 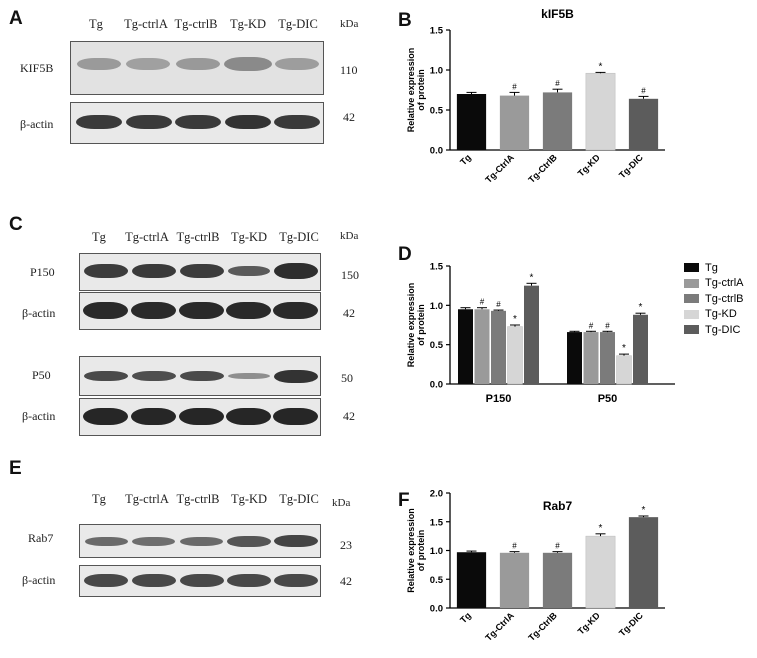 What do you see at coordinates (724, 298) in the screenshot?
I see `legend-label: Tg-ctrlB` at bounding box center [724, 298].